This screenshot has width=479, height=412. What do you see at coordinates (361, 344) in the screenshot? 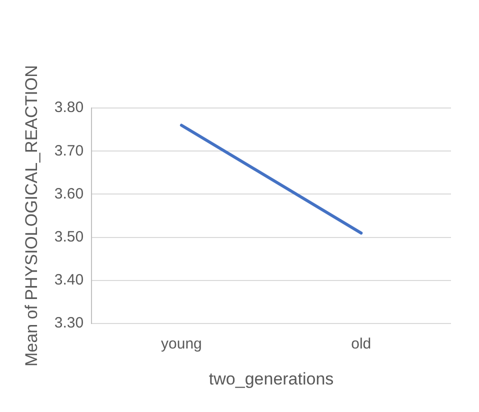
I see `x-tick-label: old` at bounding box center [361, 344].